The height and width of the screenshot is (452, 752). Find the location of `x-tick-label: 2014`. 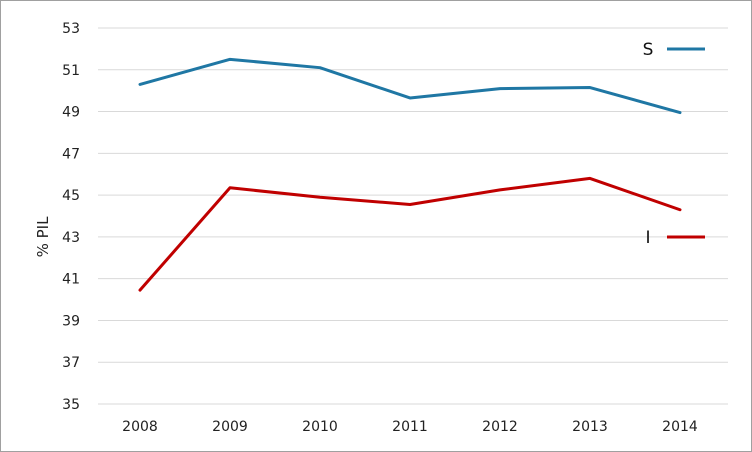

x-tick-label: 2014 is located at coordinates (680, 427).